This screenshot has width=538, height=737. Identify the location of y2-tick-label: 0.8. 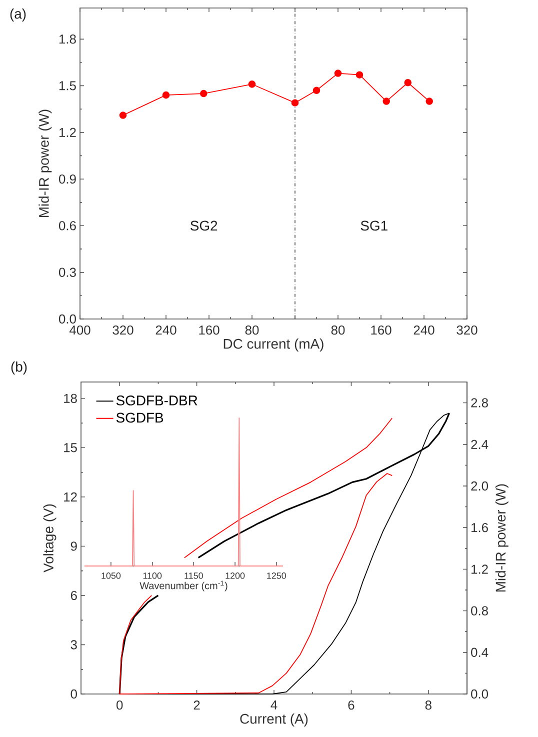
(479, 611).